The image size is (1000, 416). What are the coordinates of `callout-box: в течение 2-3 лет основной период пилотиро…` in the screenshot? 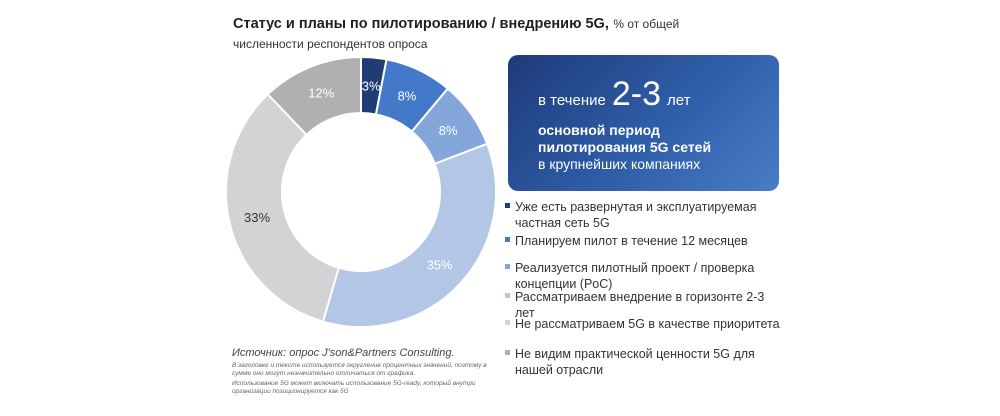 It's located at (643, 123).